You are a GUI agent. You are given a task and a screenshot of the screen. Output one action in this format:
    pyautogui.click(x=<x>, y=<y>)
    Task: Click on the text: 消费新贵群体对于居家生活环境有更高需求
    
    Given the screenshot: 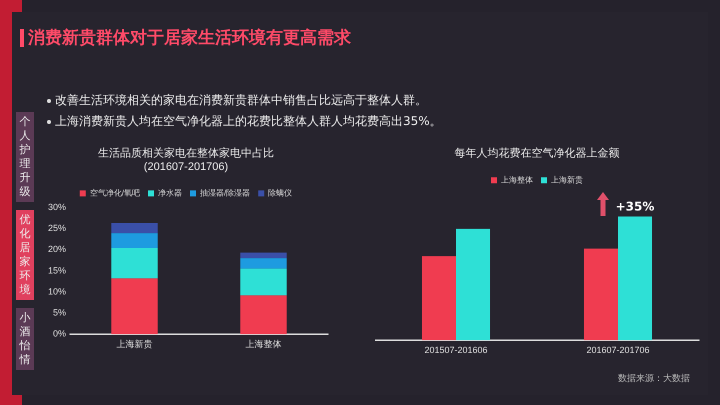 What is the action you would take?
    pyautogui.click(x=189, y=38)
    